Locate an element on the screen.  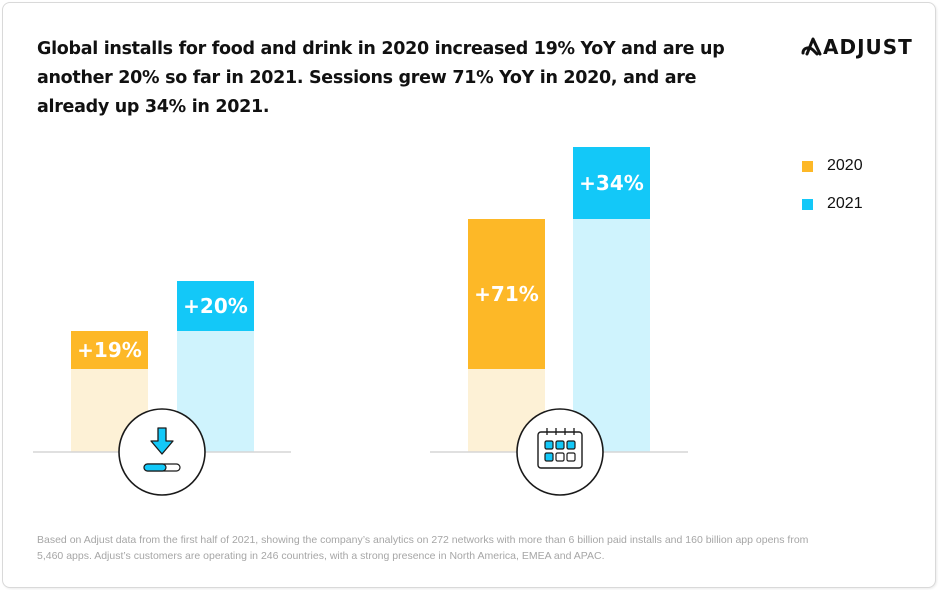
bar-2020-installs is located at coordinates (109, 350).